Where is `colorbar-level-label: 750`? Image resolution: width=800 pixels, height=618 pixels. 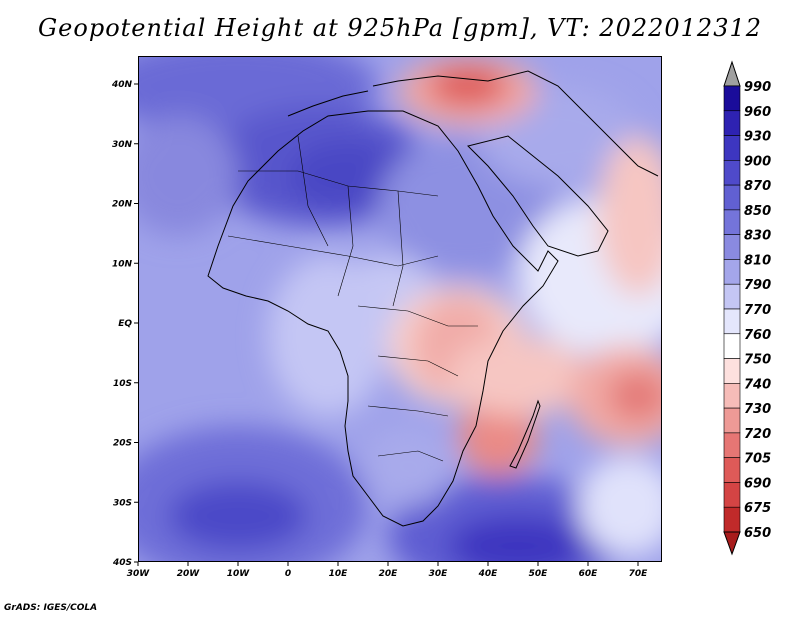
colorbar-level-label: 750 is located at coordinates (757, 360).